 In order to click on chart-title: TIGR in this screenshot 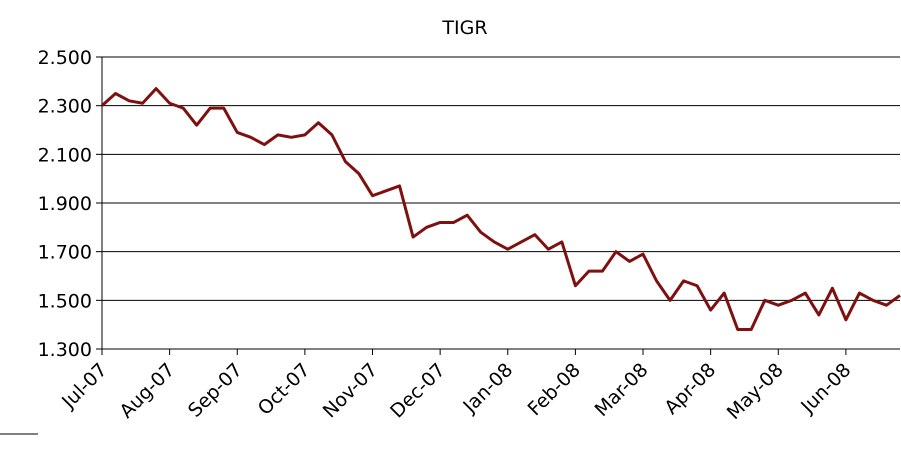, I will do `click(464, 28)`.